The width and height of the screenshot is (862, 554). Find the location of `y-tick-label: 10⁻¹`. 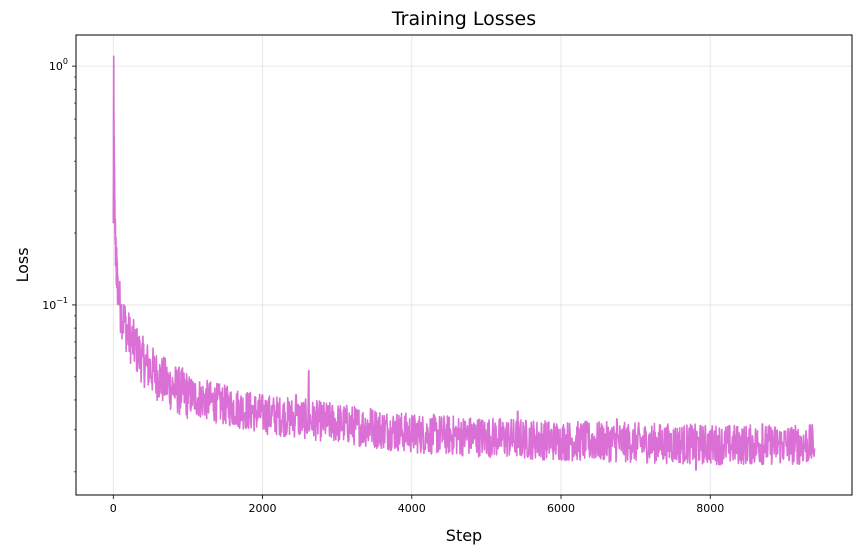

y-tick-label: 10⁻¹ is located at coordinates (55, 304).